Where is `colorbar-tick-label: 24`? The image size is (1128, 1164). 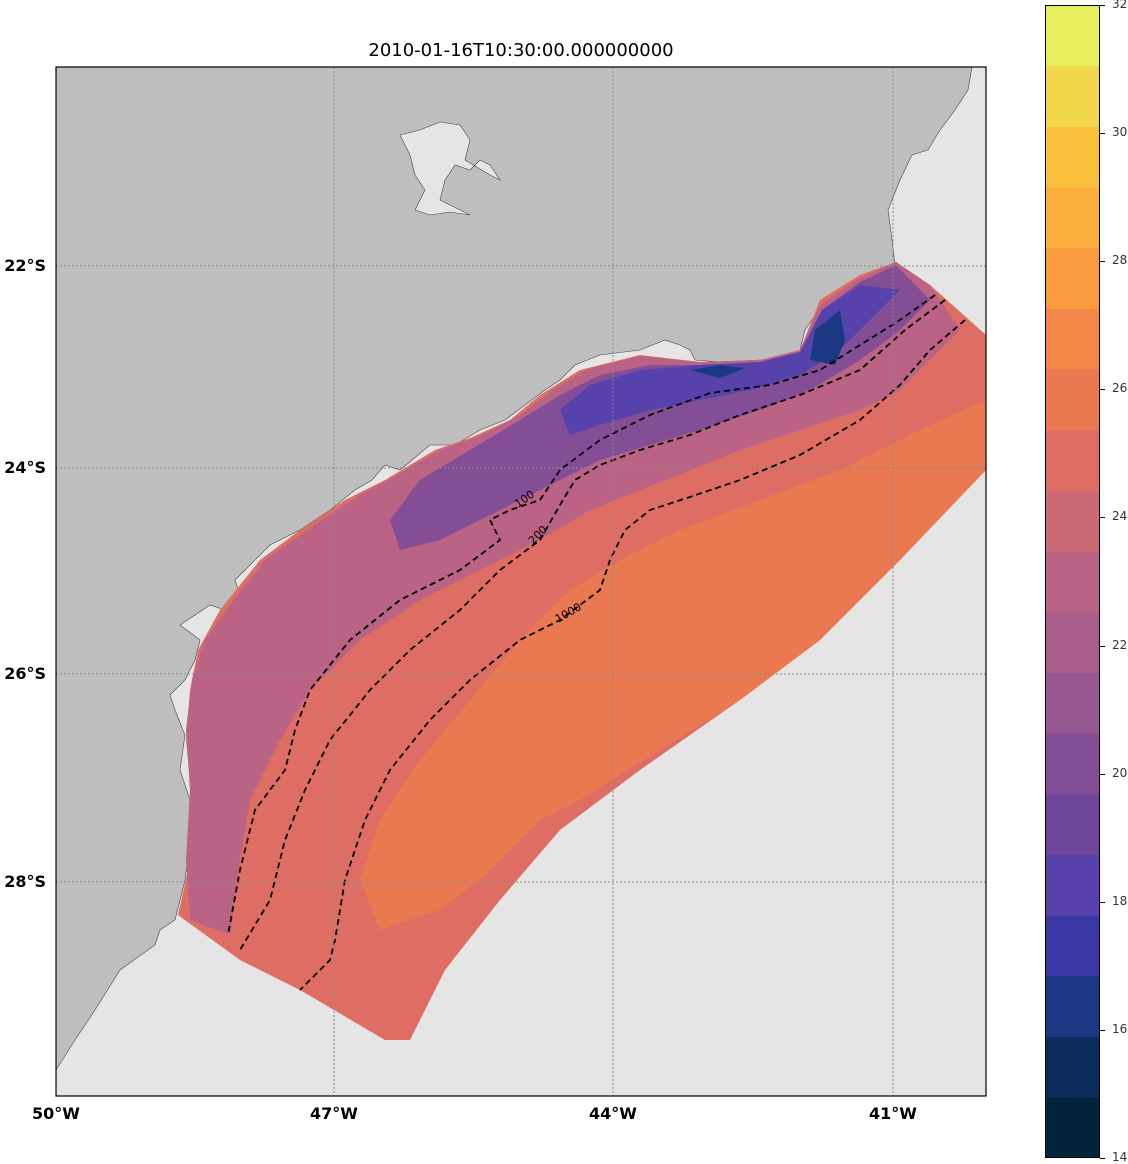
colorbar-tick-label: 24 is located at coordinates (1120, 516).